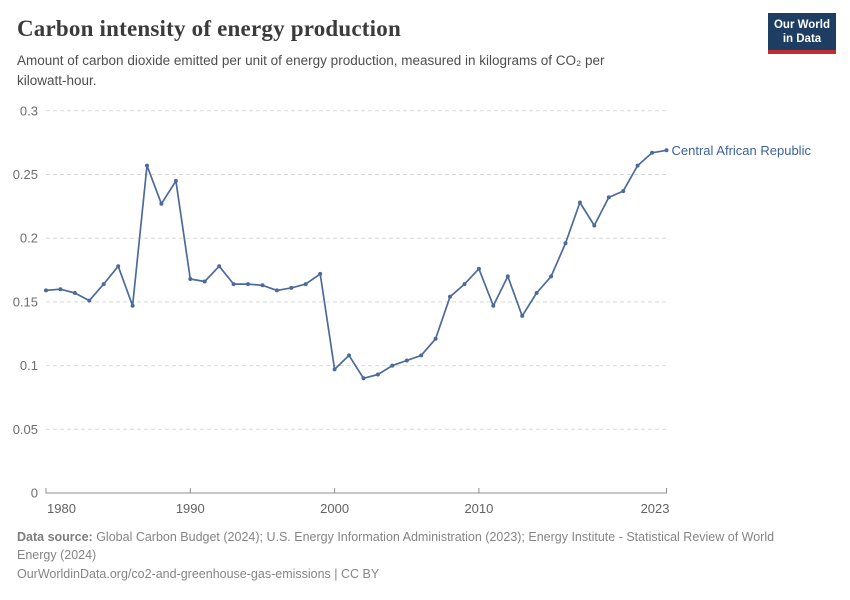 This screenshot has width=850, height=600. I want to click on owid-logo: Our World in Data, so click(802, 33).